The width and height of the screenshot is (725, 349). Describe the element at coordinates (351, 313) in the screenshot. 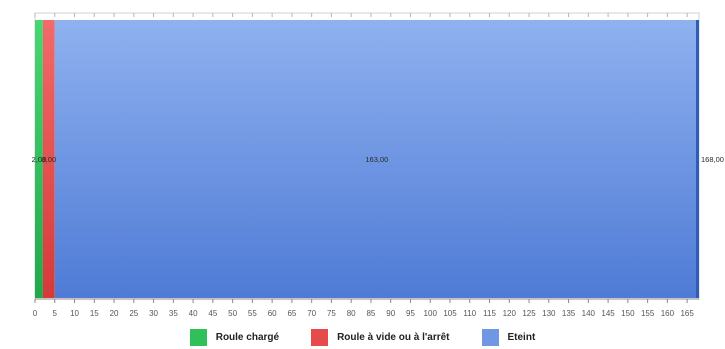

I see `x-tick-label: 80` at that location.